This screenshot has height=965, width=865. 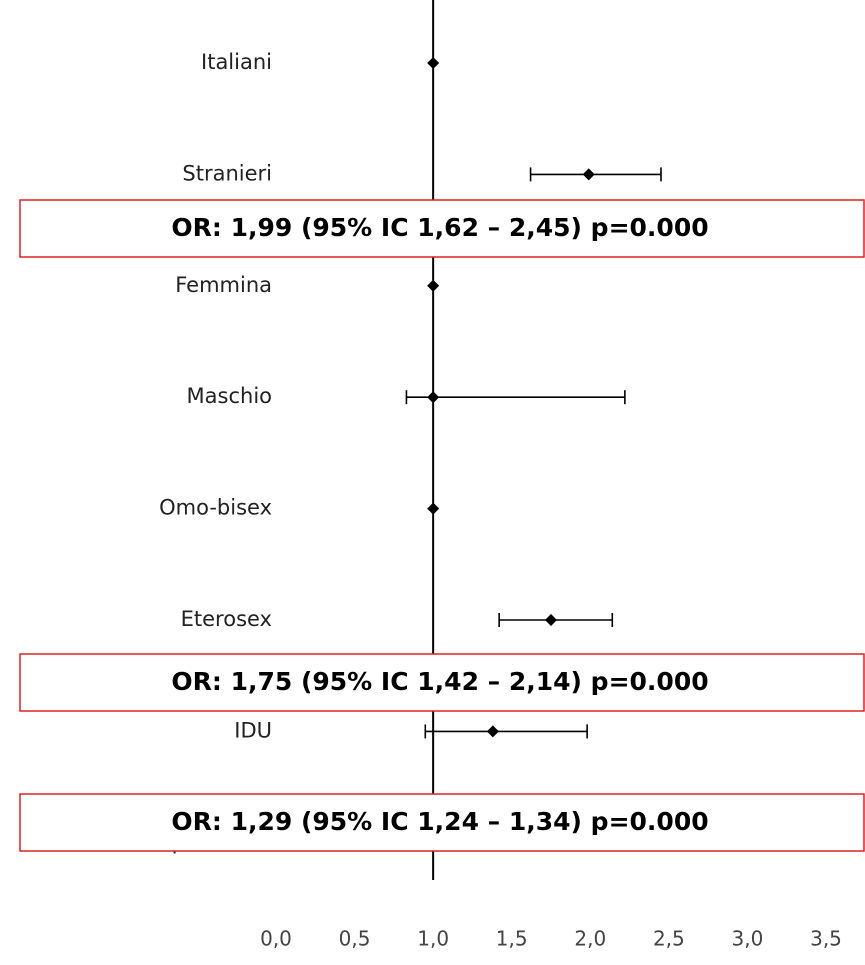 I want to click on category-label: IDU, so click(x=253, y=730).